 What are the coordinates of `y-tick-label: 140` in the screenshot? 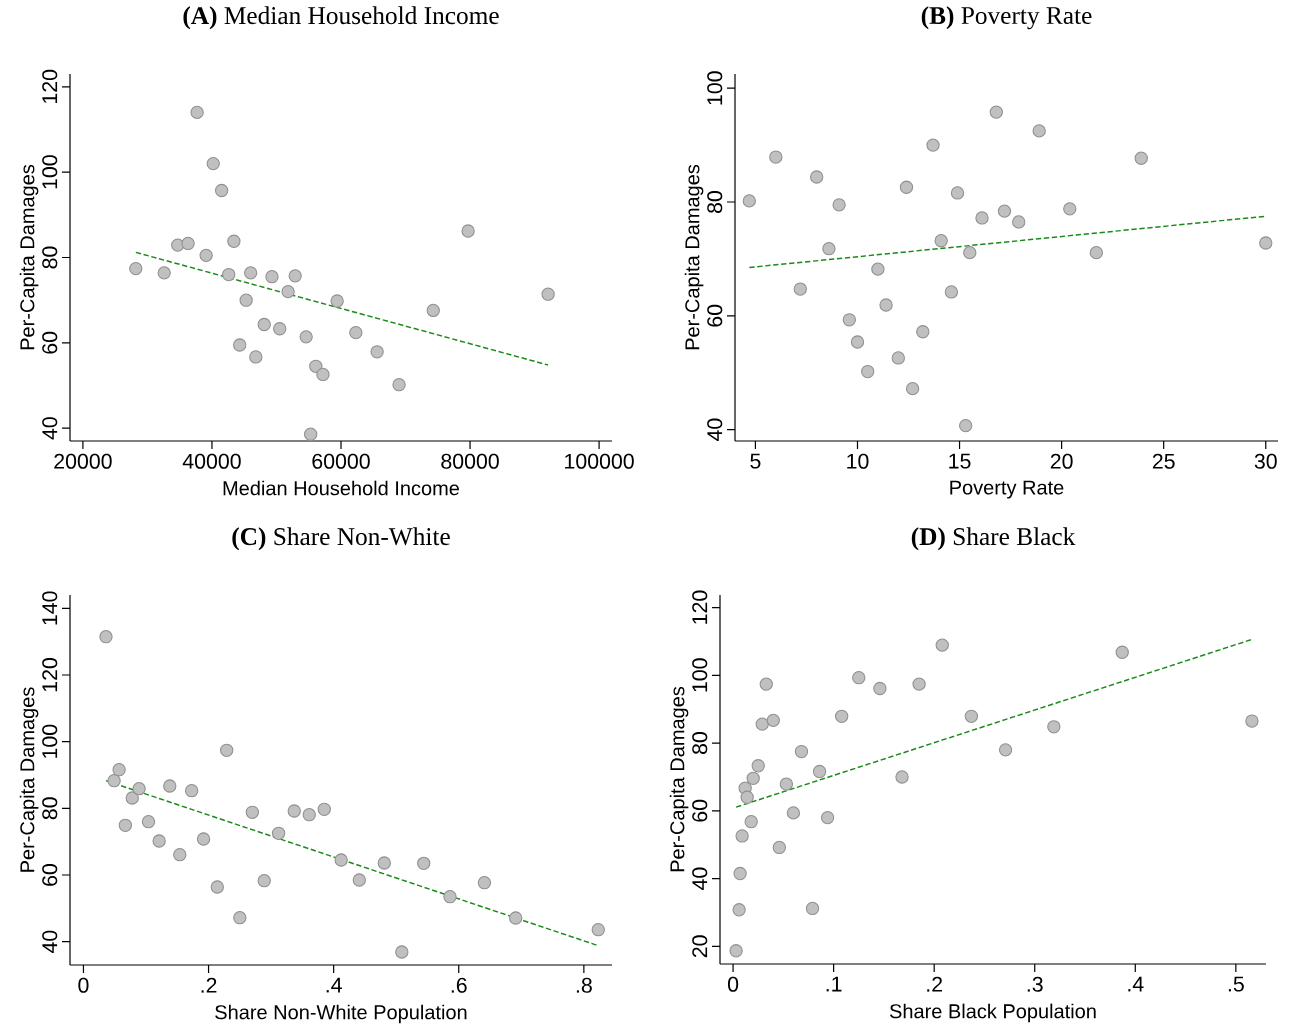 It's located at (50, 608).